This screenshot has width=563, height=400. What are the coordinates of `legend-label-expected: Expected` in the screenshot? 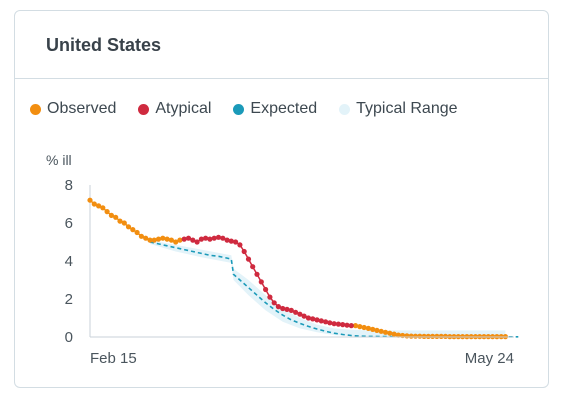 It's located at (284, 108).